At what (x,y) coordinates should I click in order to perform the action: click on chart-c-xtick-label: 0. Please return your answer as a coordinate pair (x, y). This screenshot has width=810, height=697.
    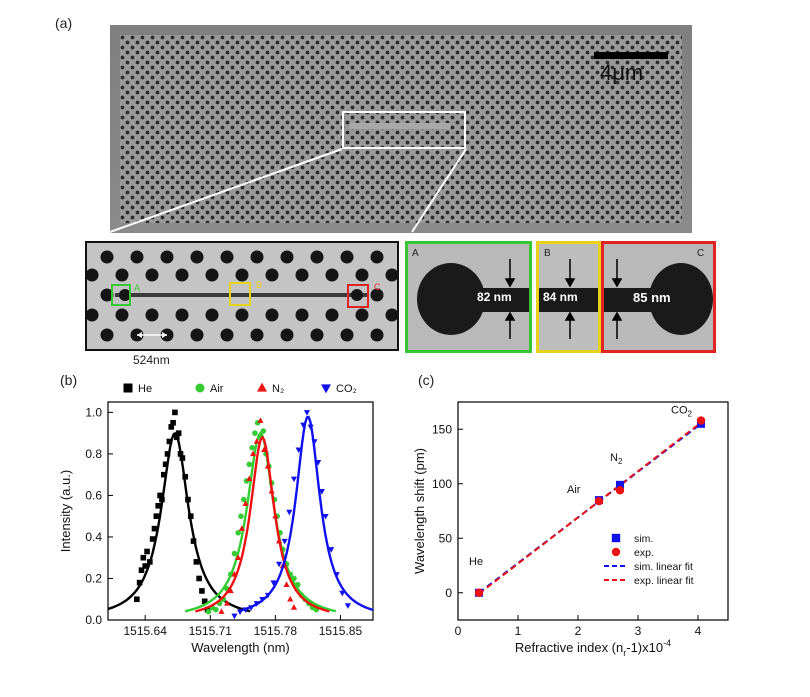
    Looking at the image, I should click on (458, 631).